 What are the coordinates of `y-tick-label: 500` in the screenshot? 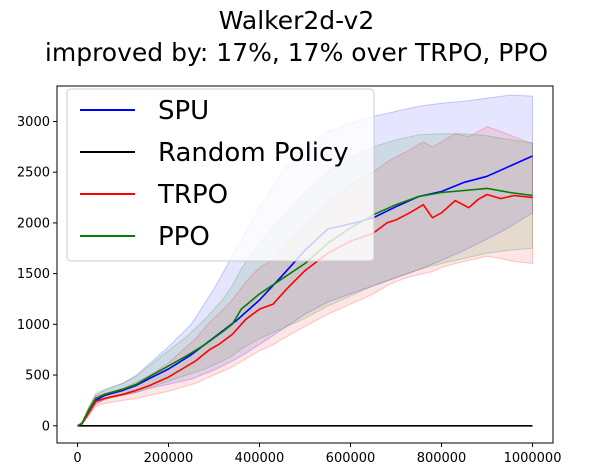 It's located at (37, 376).